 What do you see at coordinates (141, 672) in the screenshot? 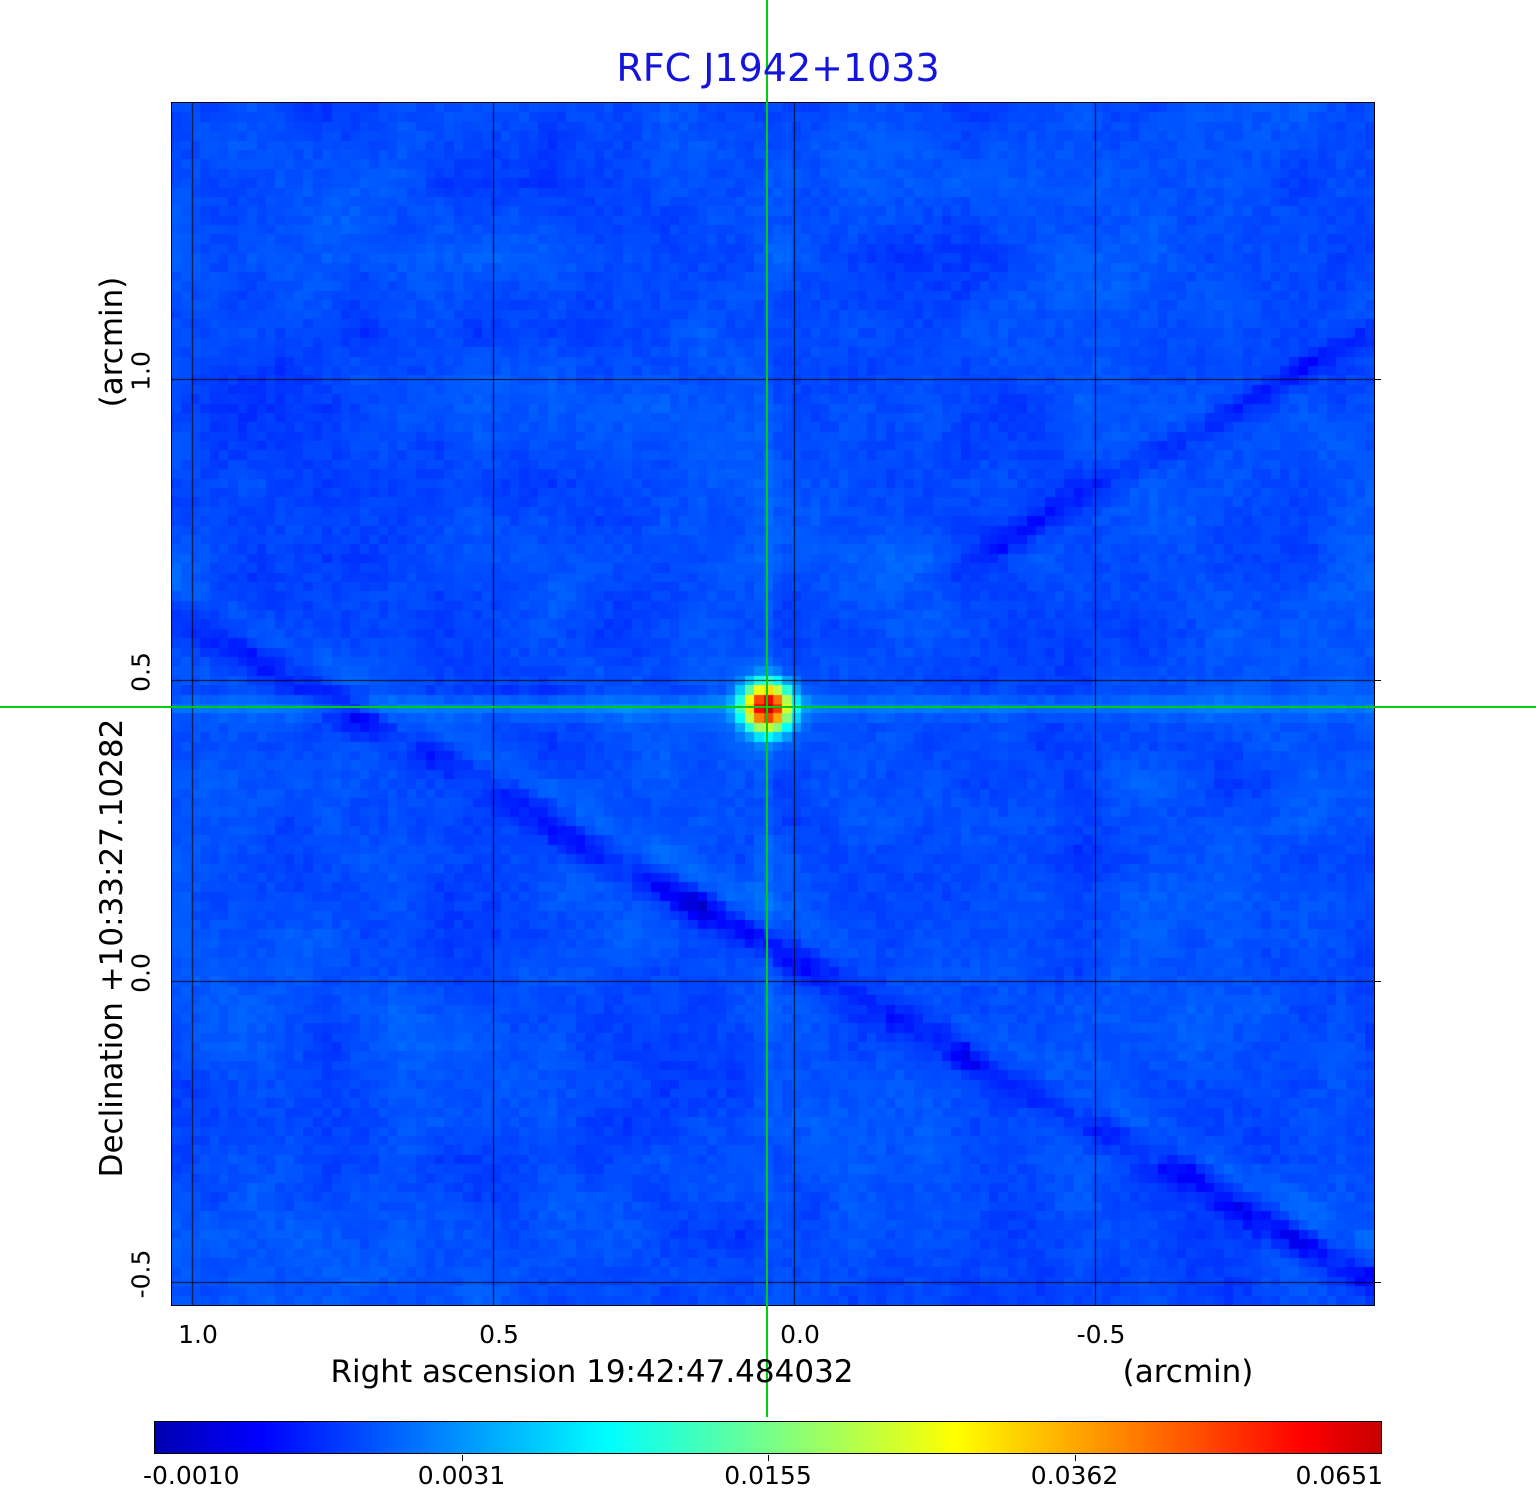
I see `y-tick-label: 0.5` at bounding box center [141, 672].